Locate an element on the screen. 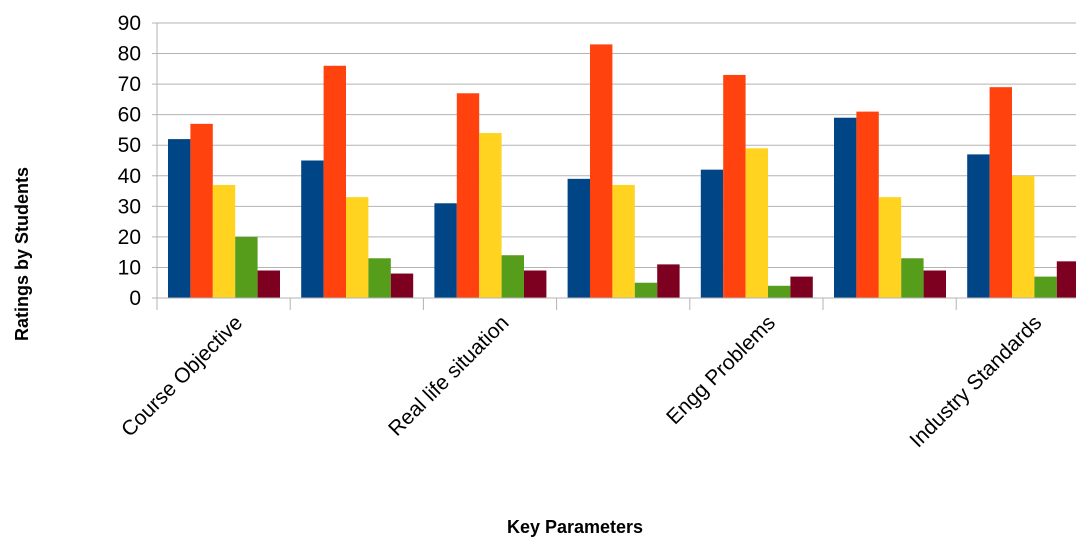 The width and height of the screenshot is (1076, 544). bar-series4-cat3 is located at coordinates (512, 276).